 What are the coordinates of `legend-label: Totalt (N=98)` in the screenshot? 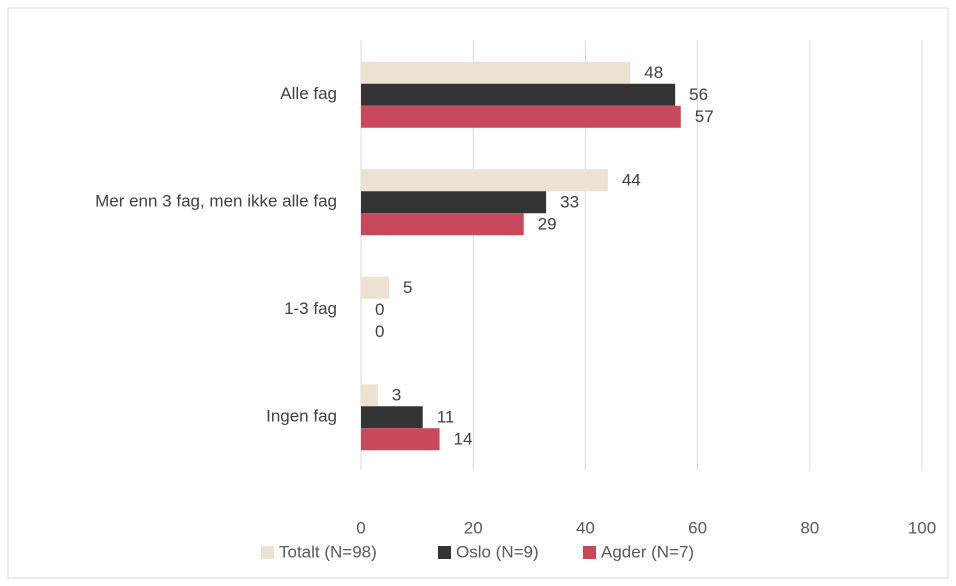 It's located at (328, 551).